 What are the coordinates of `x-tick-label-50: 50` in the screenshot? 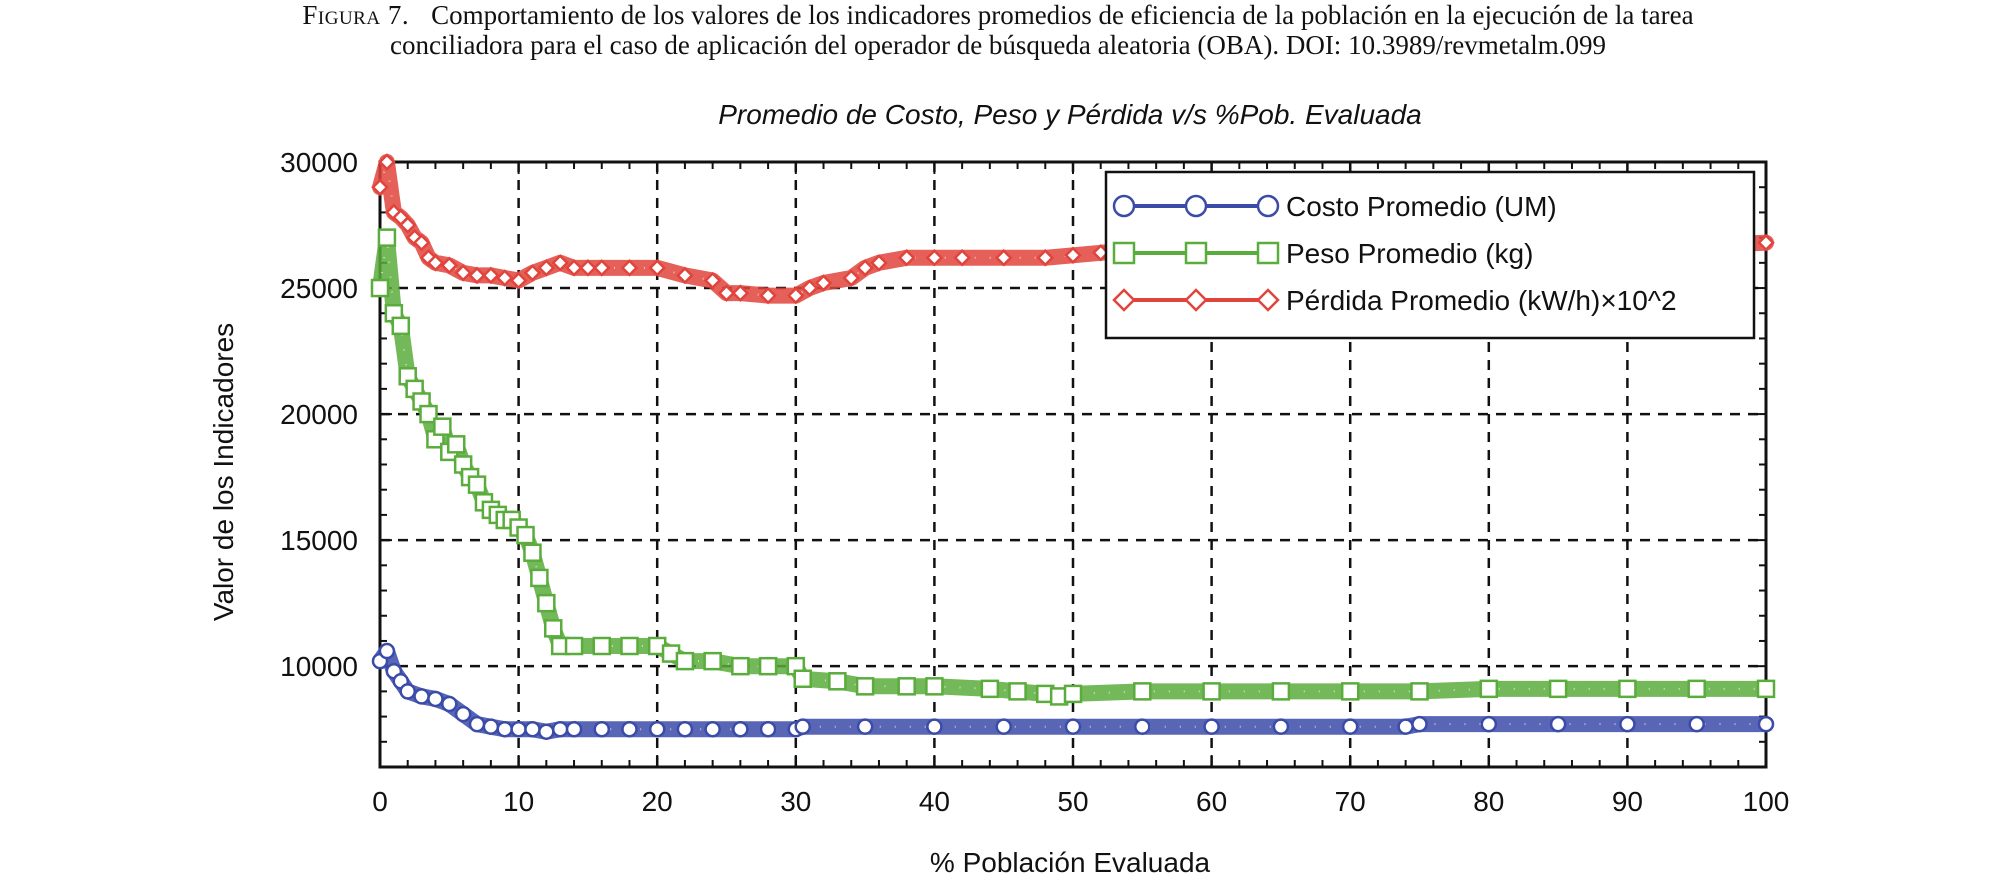 It's located at (1072, 801).